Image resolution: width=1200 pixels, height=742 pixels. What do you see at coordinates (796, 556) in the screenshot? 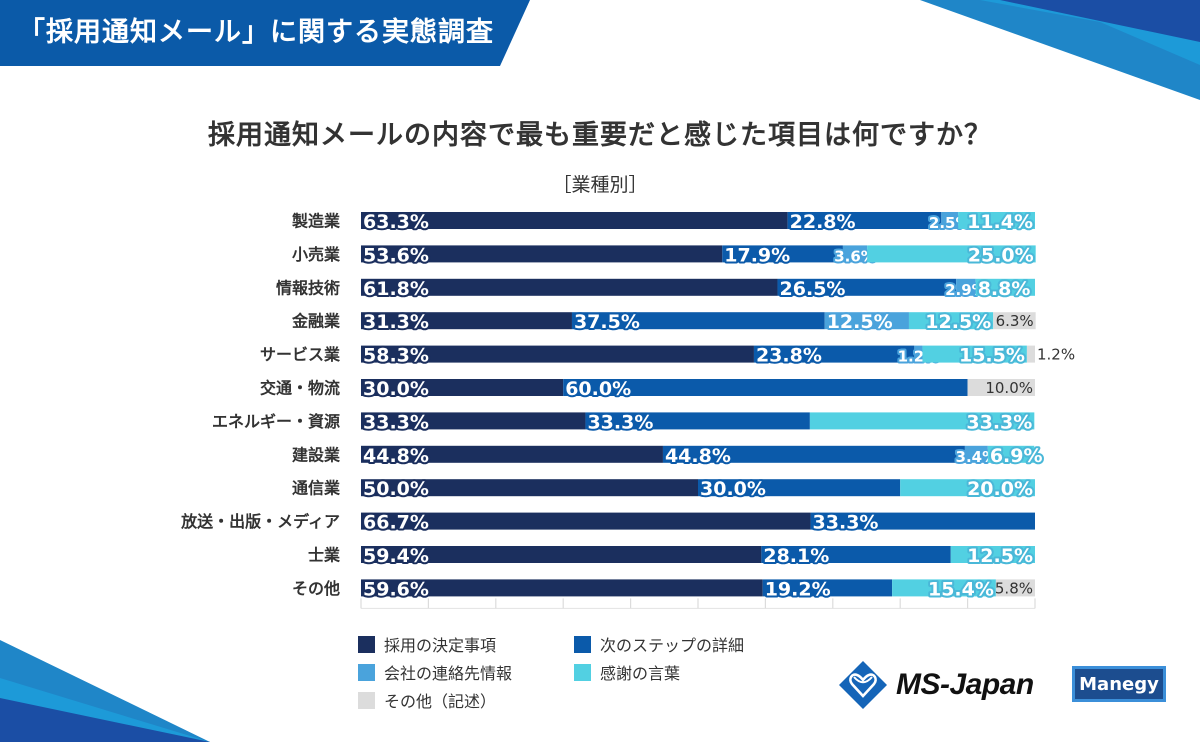
I see `data-label: 28.1%` at bounding box center [796, 556].